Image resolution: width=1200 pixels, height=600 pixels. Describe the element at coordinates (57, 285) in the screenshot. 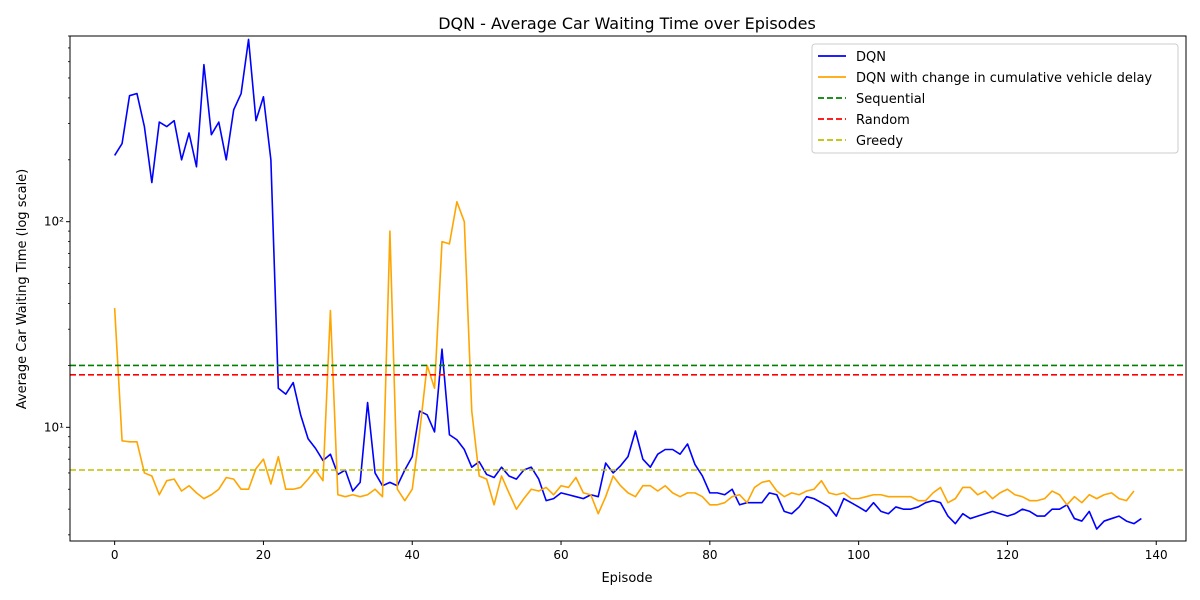

I see `y-axis: 10¹ 10²` at that location.